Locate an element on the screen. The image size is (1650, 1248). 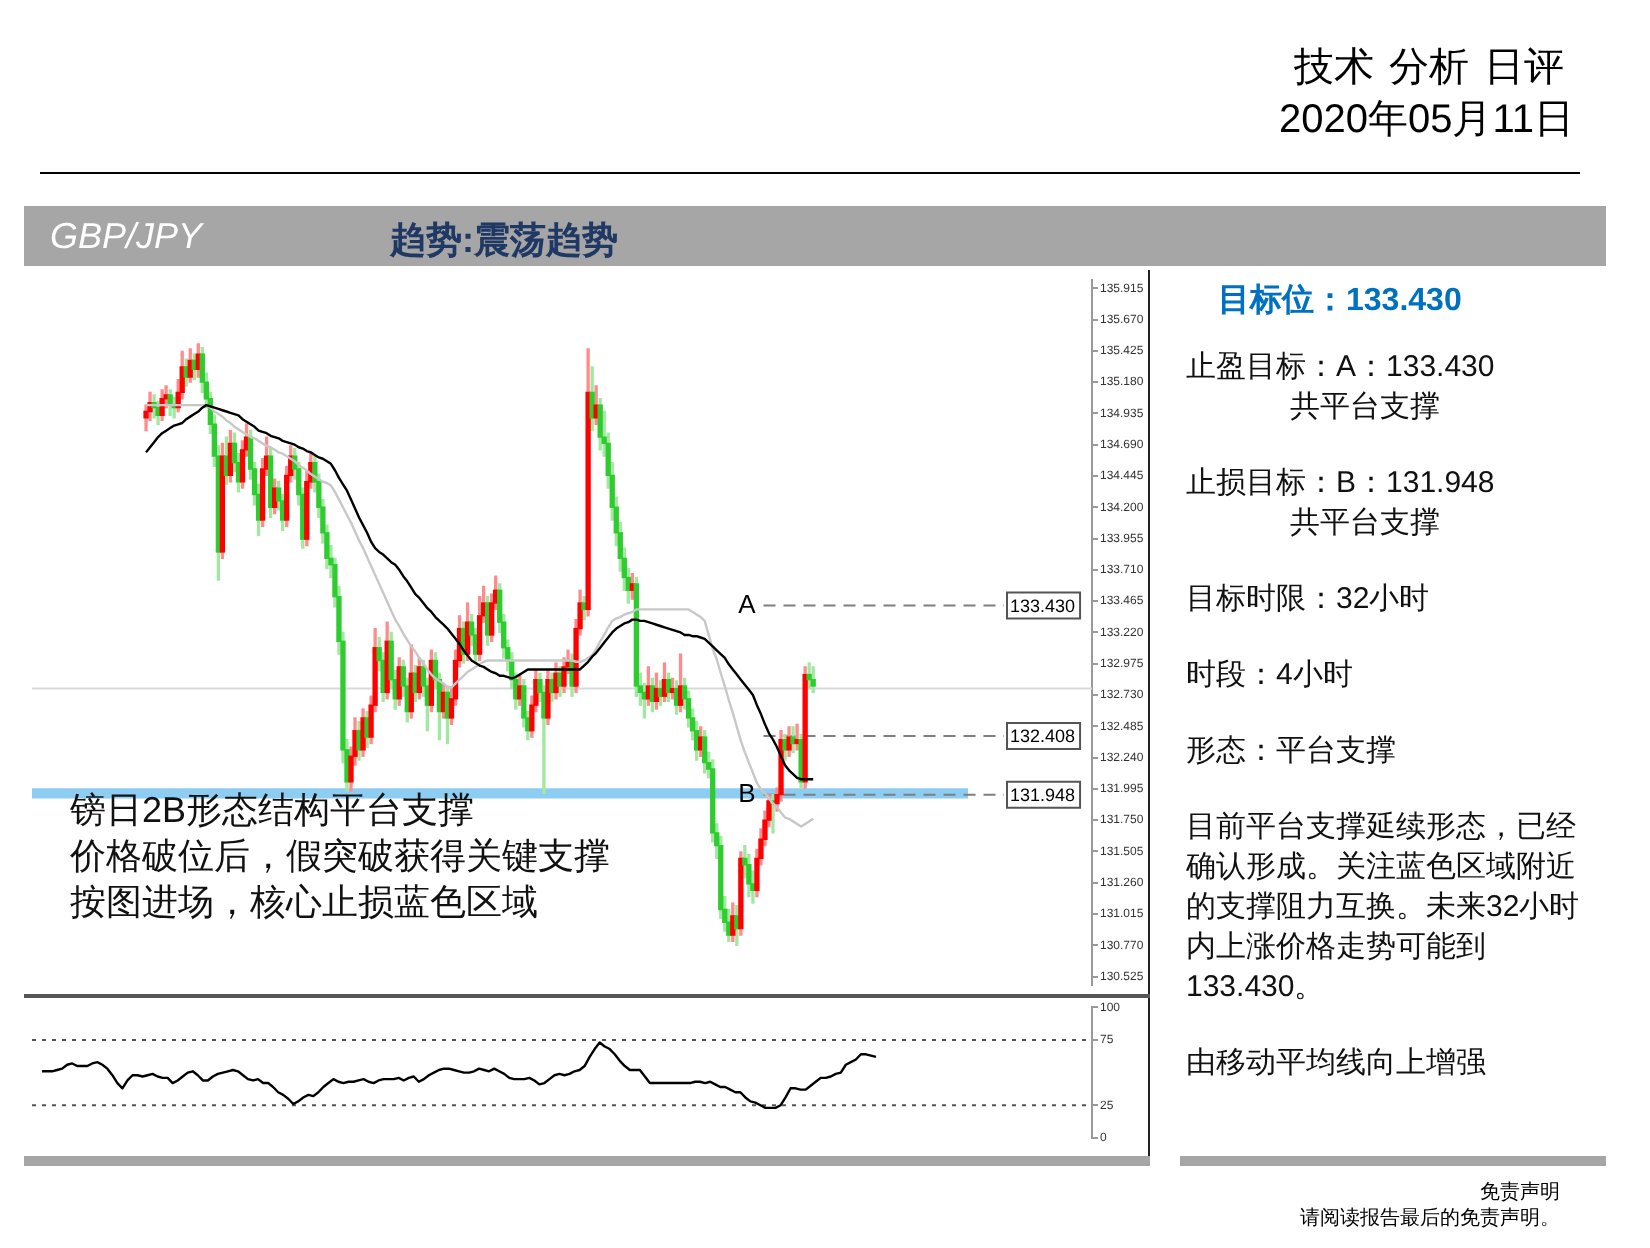
annotation: A is located at coordinates (747, 603).